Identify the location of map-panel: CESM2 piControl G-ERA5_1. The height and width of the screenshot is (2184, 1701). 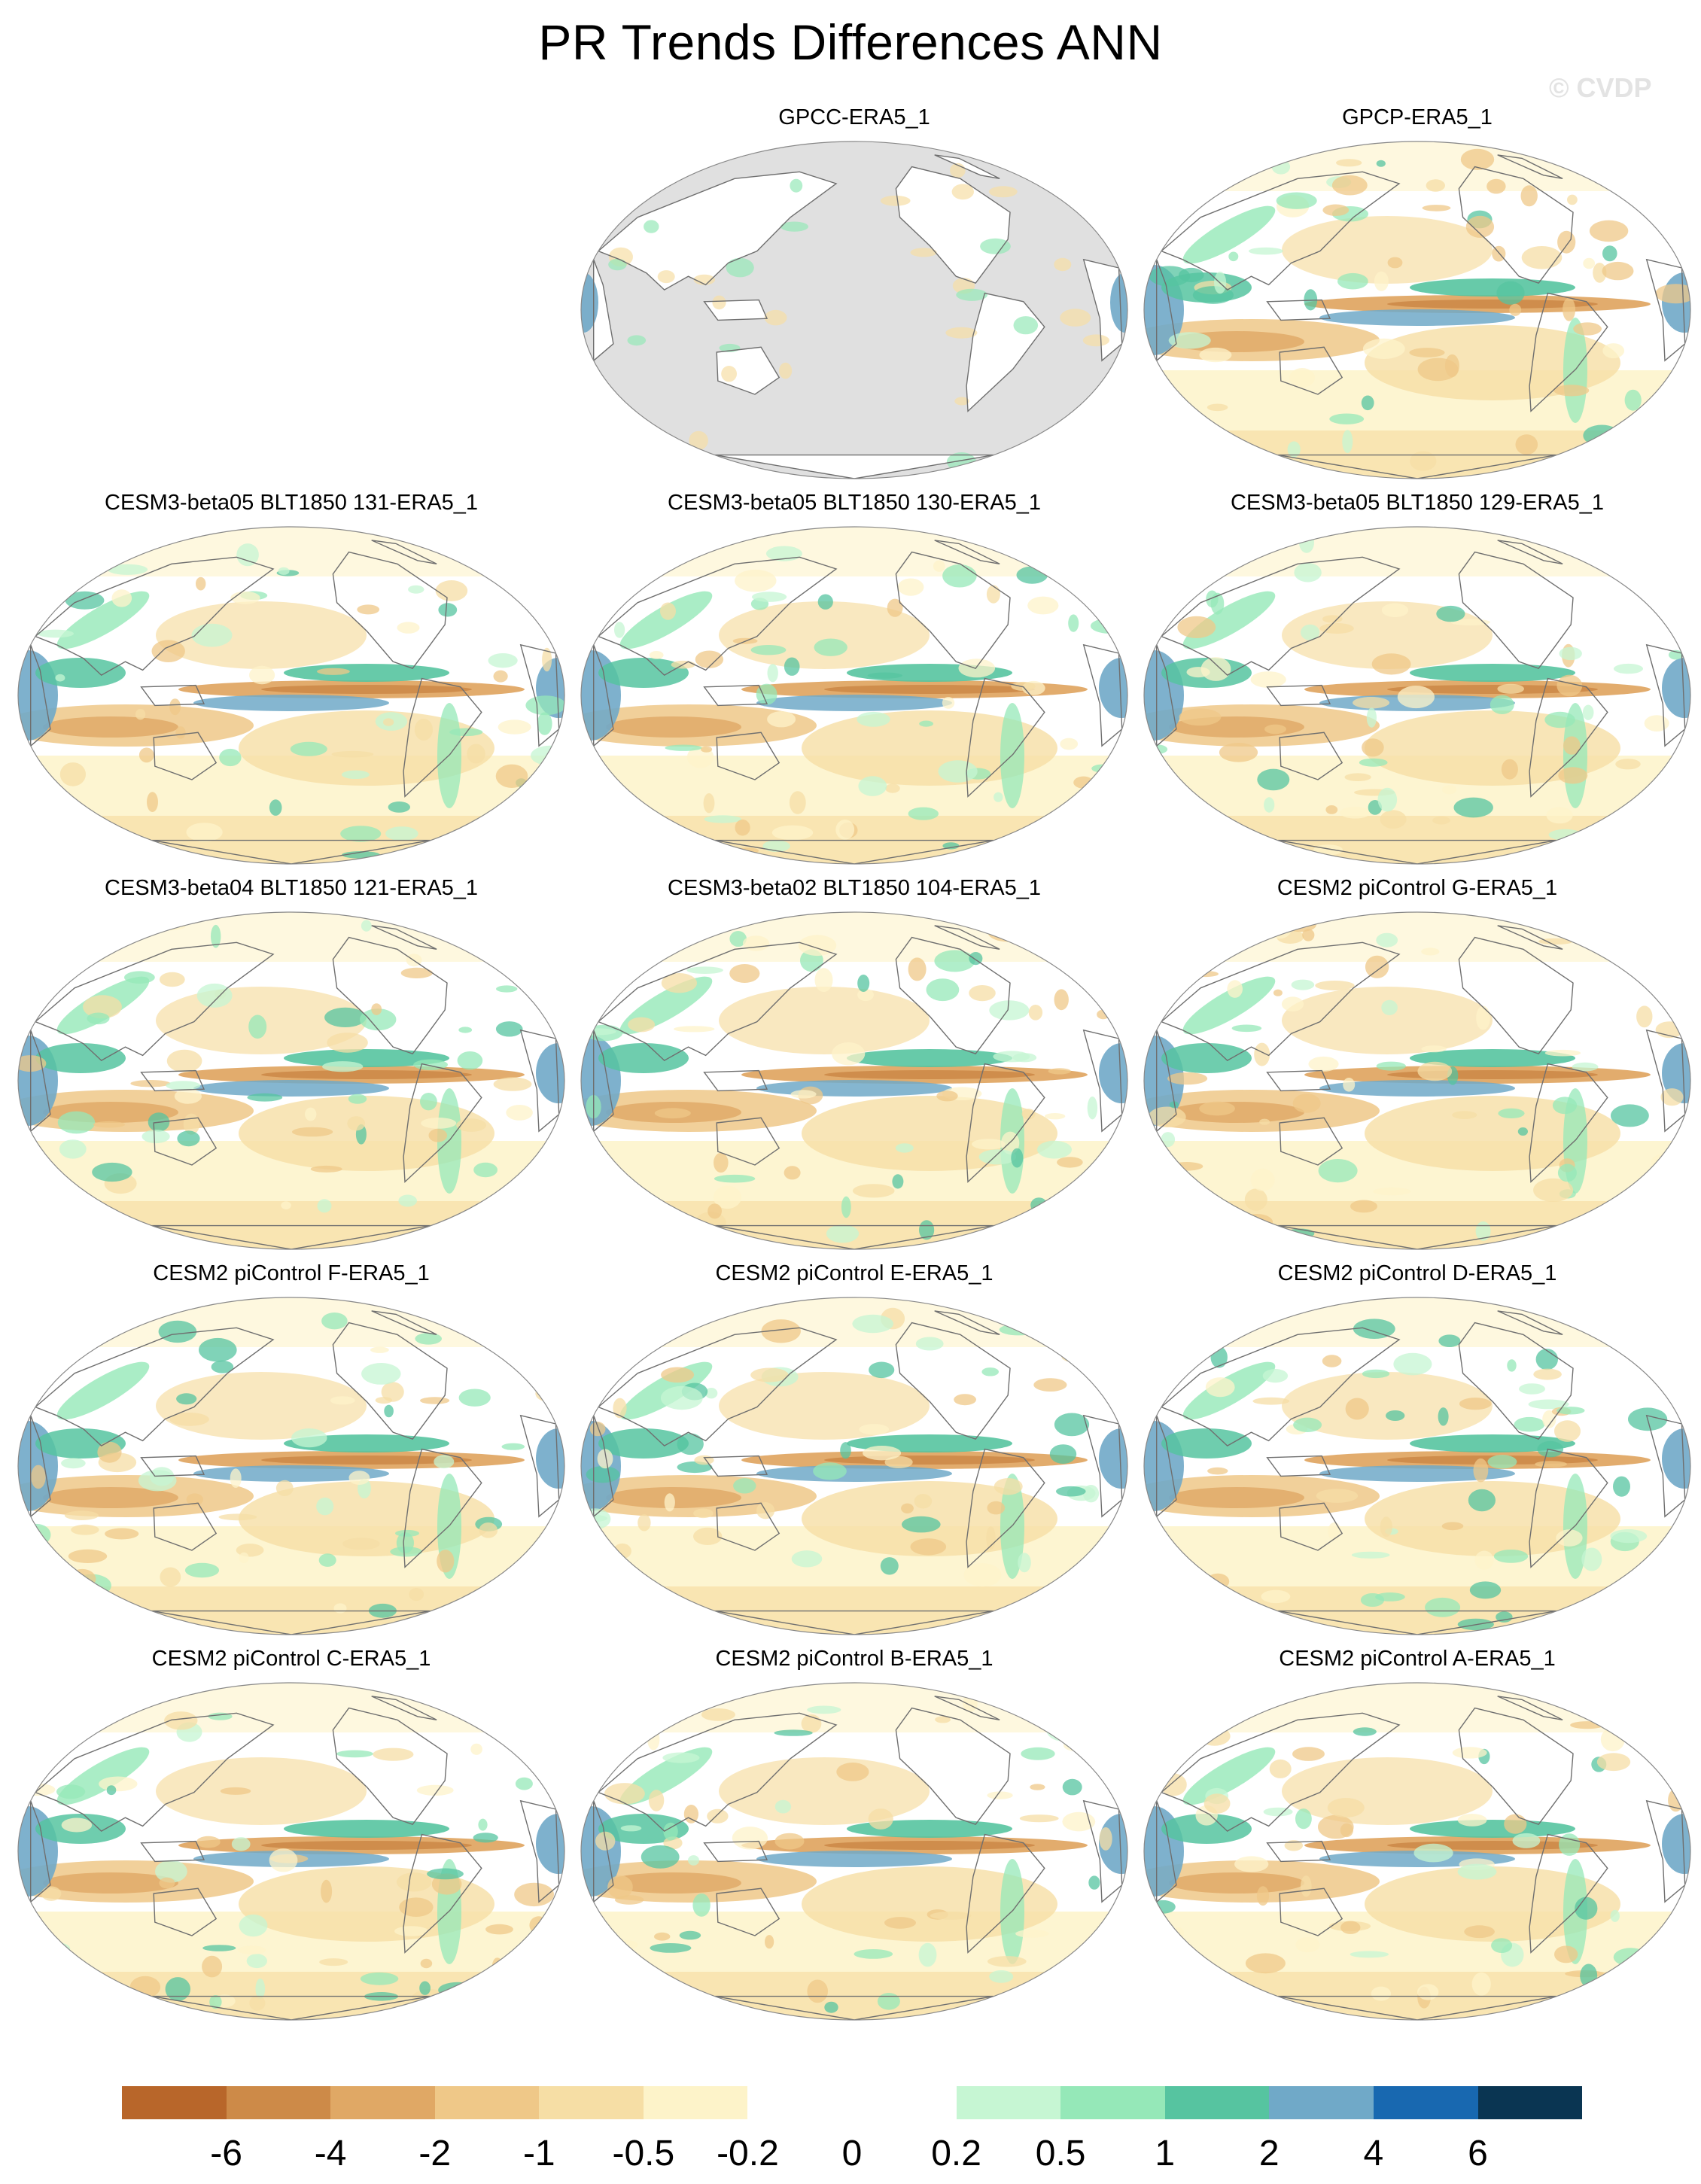
(1418, 1068).